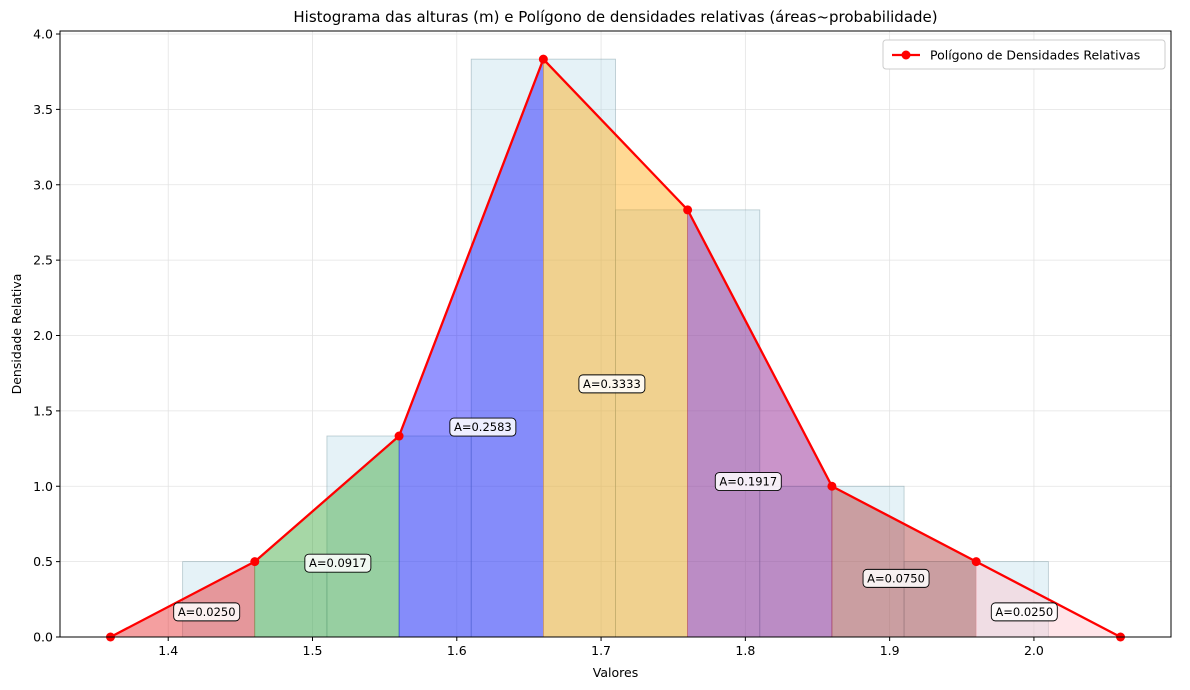 The height and width of the screenshot is (690, 1190). What do you see at coordinates (43, 486) in the screenshot?
I see `y-tick-label: 1.0` at bounding box center [43, 486].